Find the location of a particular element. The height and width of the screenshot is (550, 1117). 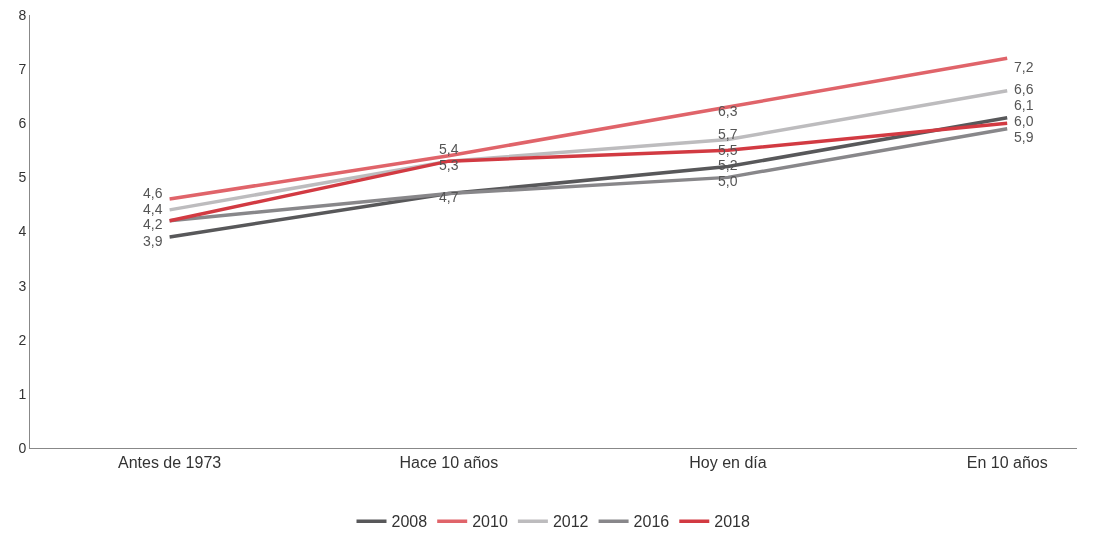

data-label: 5,2 is located at coordinates (728, 165).